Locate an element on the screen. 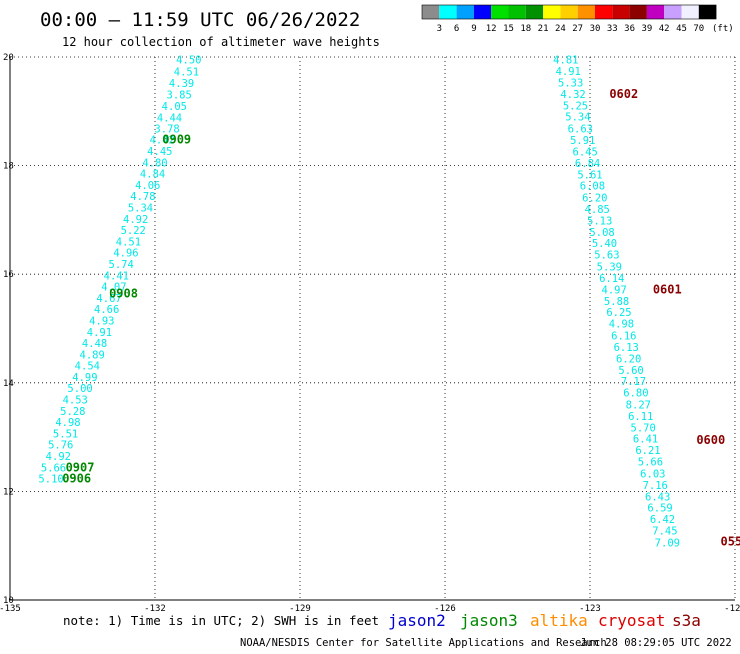 The width and height of the screenshot is (740, 654). wave-height-value: 4.93 is located at coordinates (101, 321).